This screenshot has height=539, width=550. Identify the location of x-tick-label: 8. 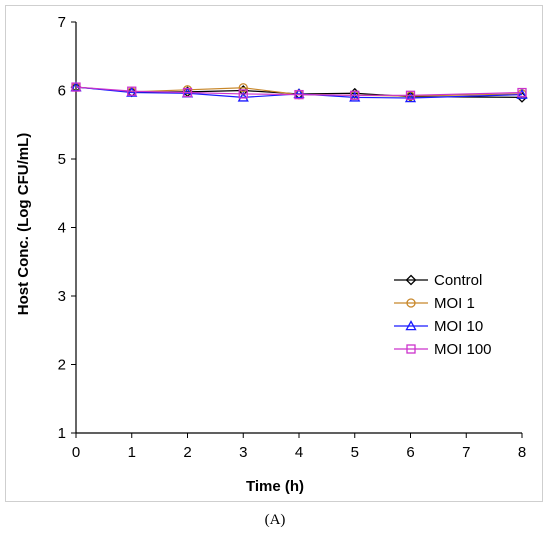
(522, 452).